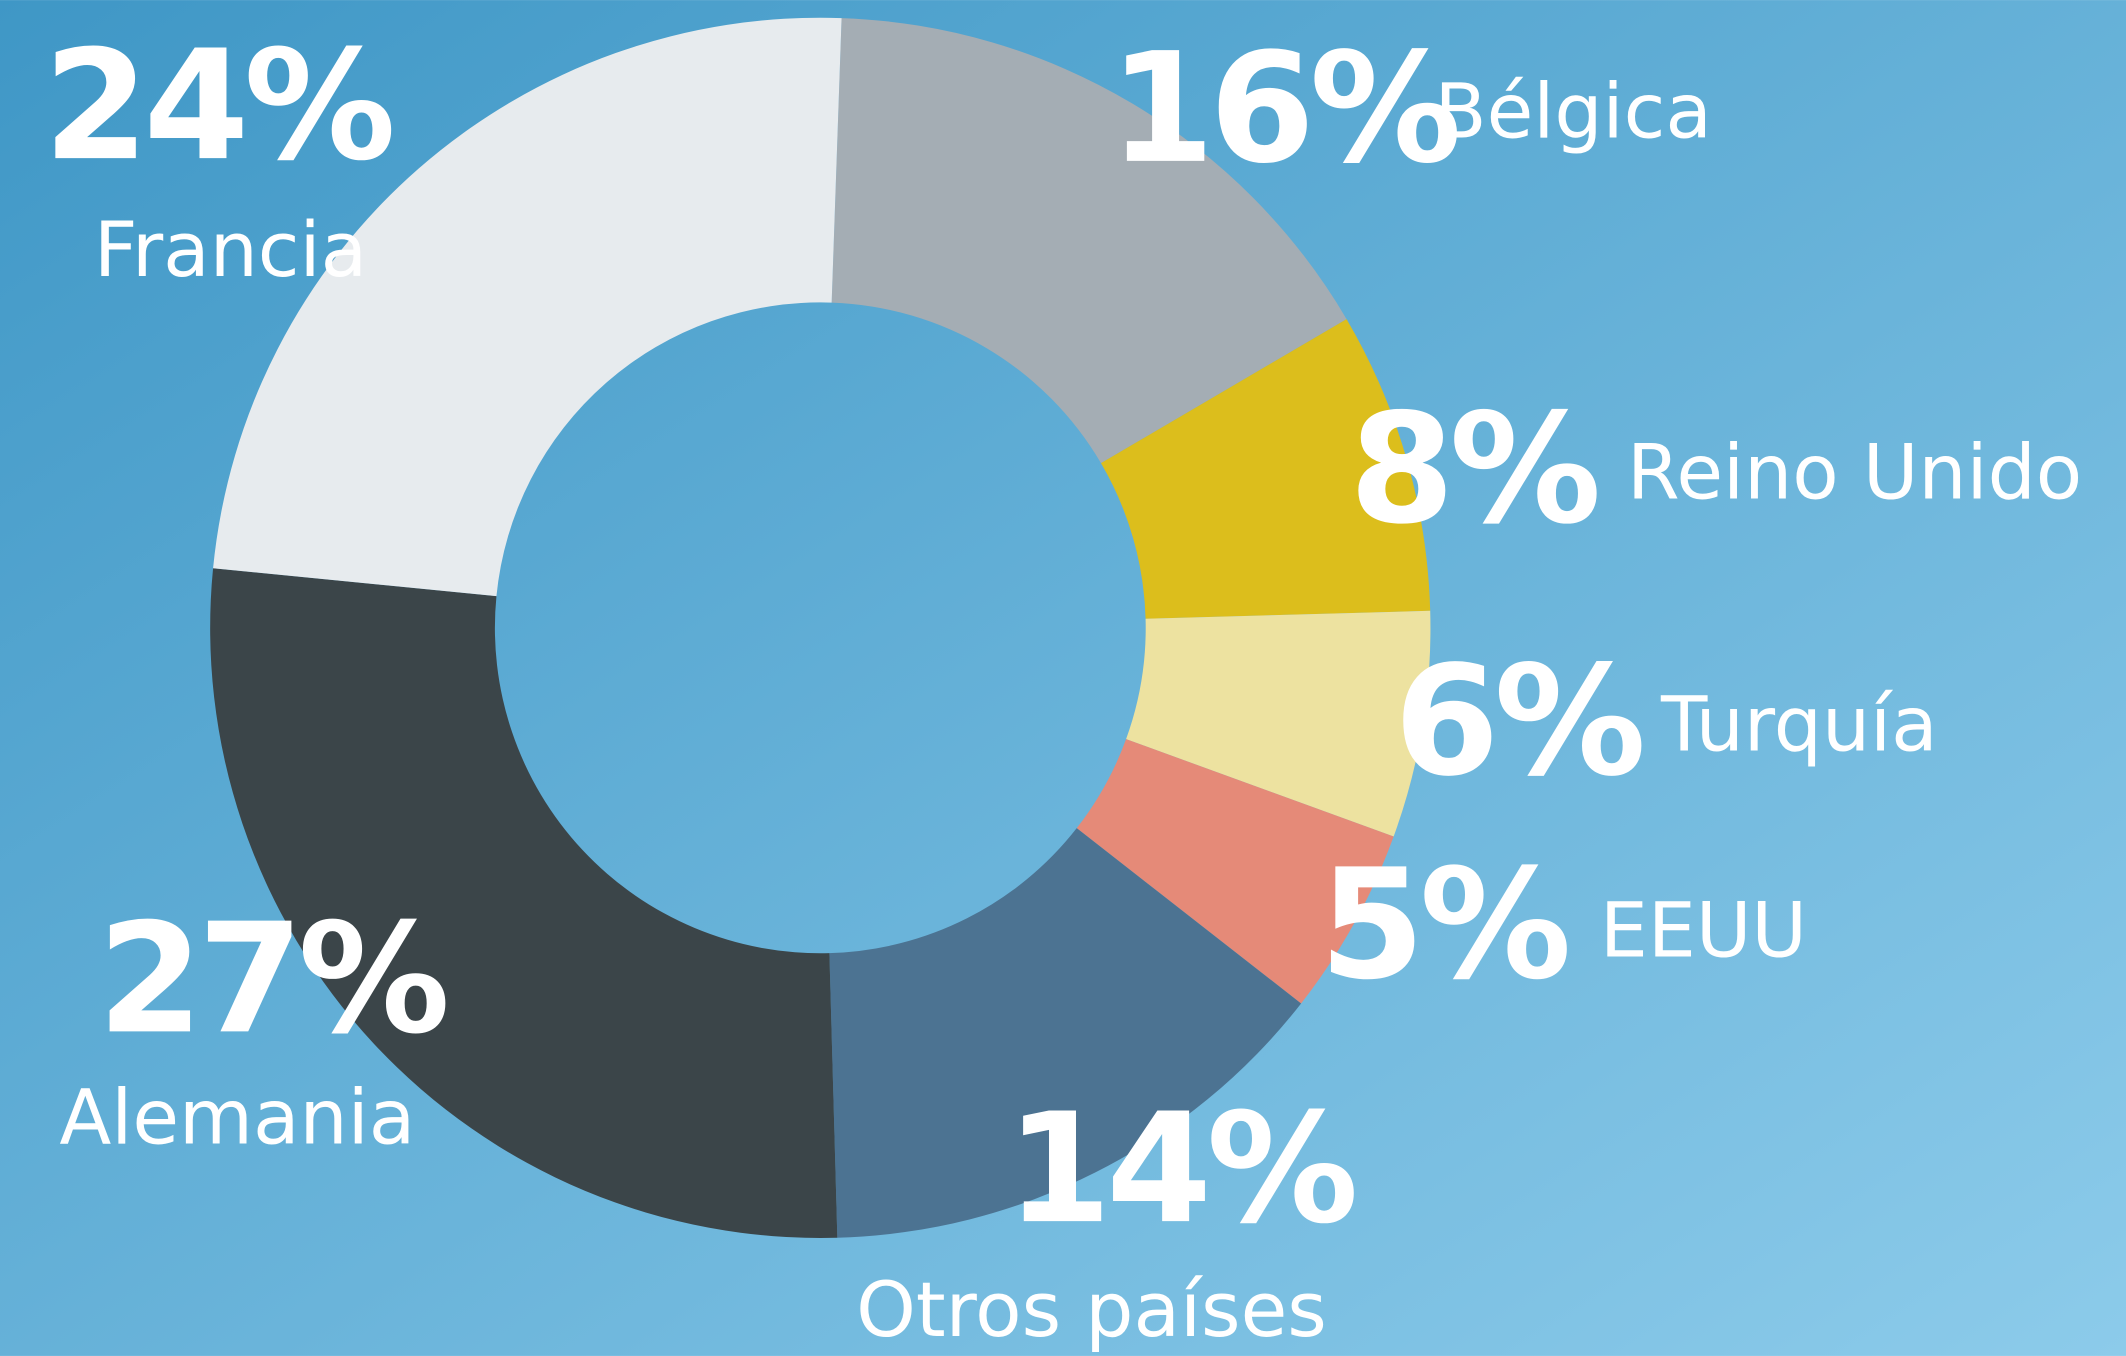 The image size is (2126, 1356). I want to click on category-label: EEUU, so click(1703, 931).